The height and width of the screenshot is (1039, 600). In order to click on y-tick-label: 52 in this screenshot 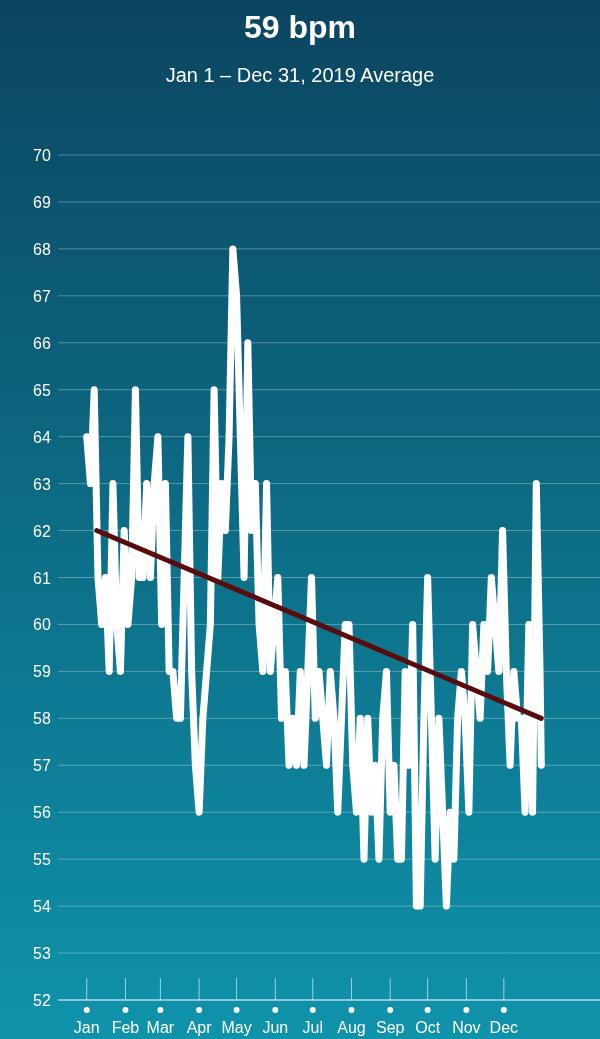, I will do `click(42, 1000)`.